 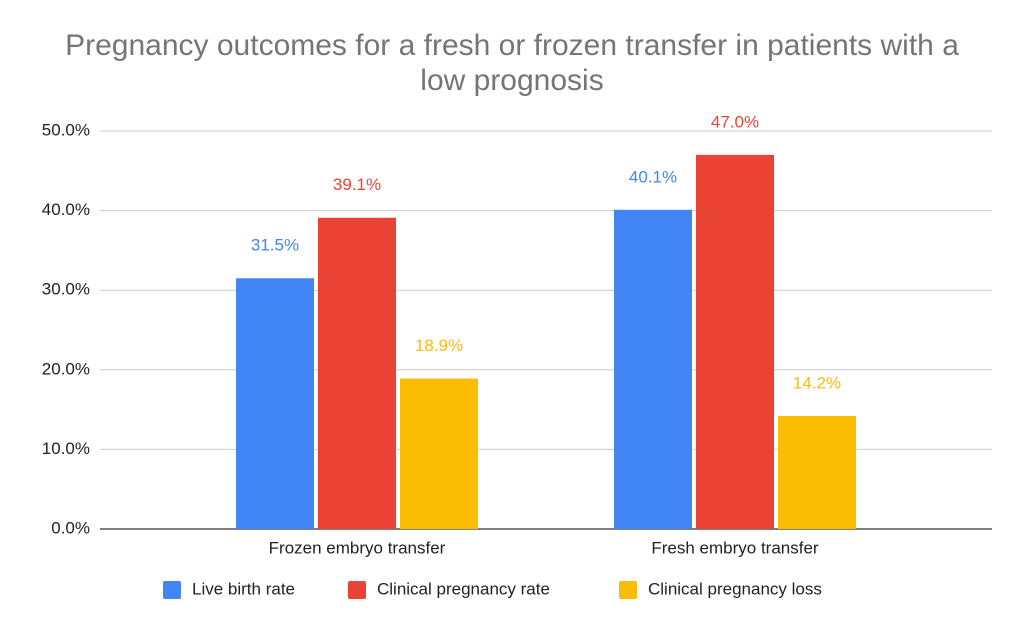 I want to click on value-label: 31.5%, so click(x=275, y=245).